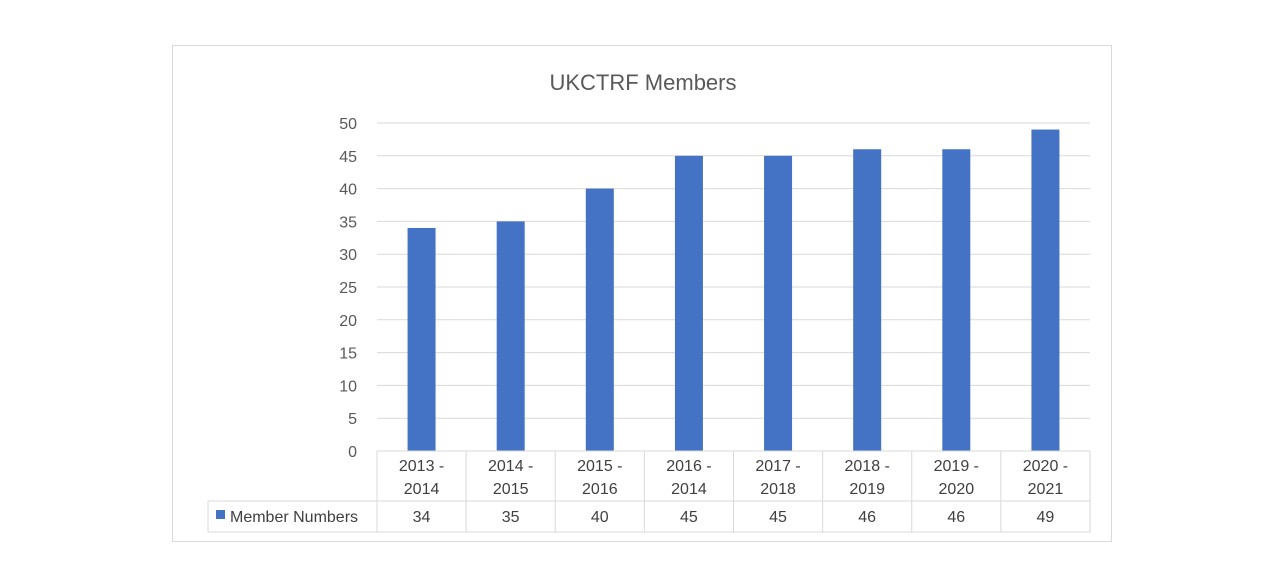 This screenshot has width=1284, height=588. What do you see at coordinates (348, 124) in the screenshot?
I see `y-tick-label: 50` at bounding box center [348, 124].